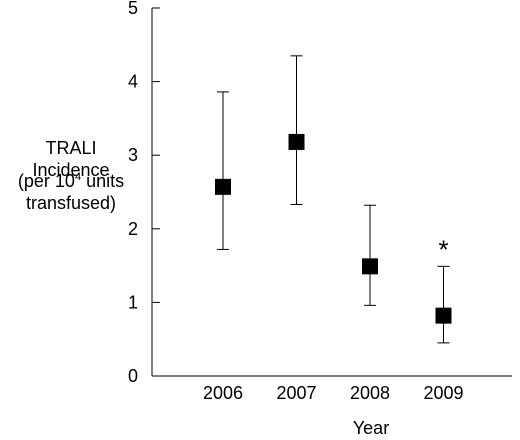 The image size is (520, 440). Describe the element at coordinates (133, 155) in the screenshot. I see `y-tick-label: 3` at that location.